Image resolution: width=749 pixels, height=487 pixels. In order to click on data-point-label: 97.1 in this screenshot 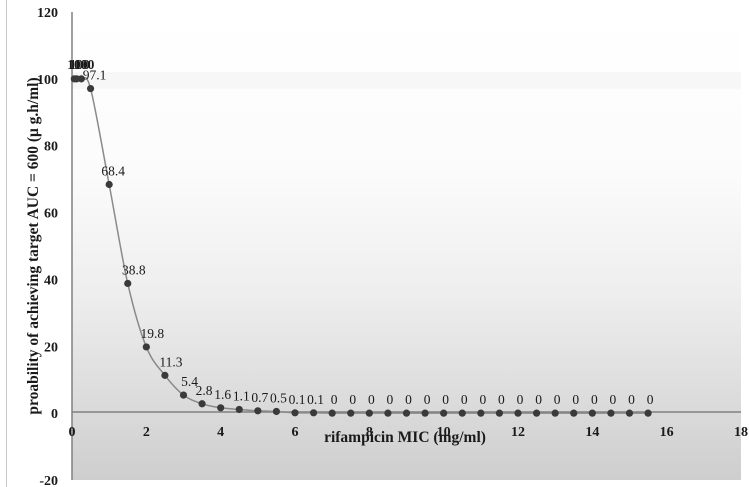, I will do `click(95, 75)`.